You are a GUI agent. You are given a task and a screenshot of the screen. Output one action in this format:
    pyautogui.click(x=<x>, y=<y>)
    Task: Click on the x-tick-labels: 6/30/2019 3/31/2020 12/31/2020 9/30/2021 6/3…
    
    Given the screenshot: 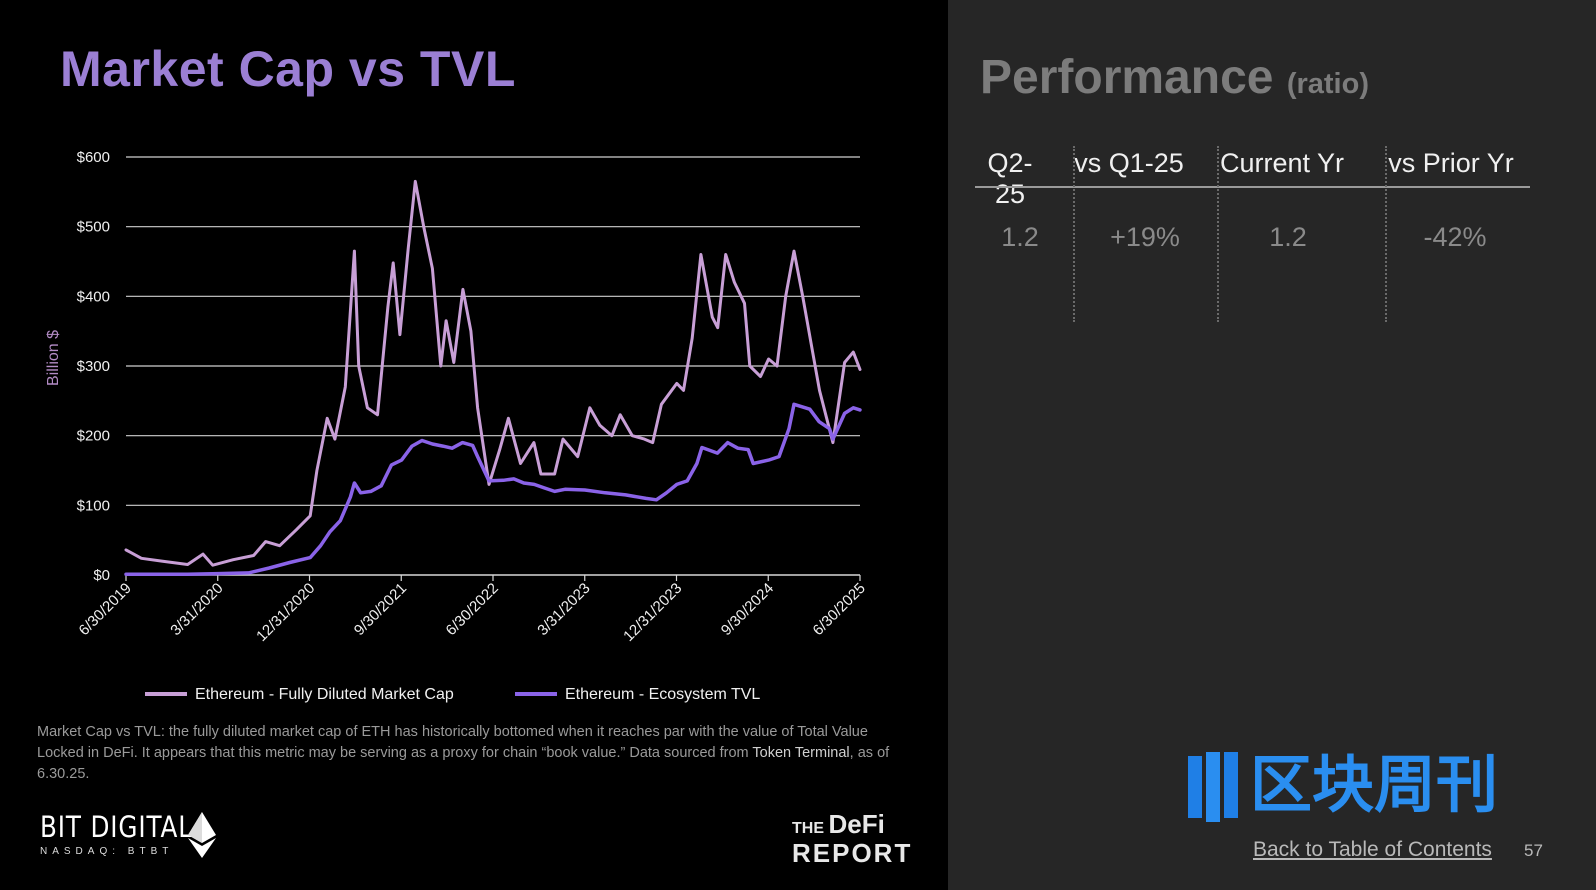 What is the action you would take?
    pyautogui.click(x=472, y=612)
    